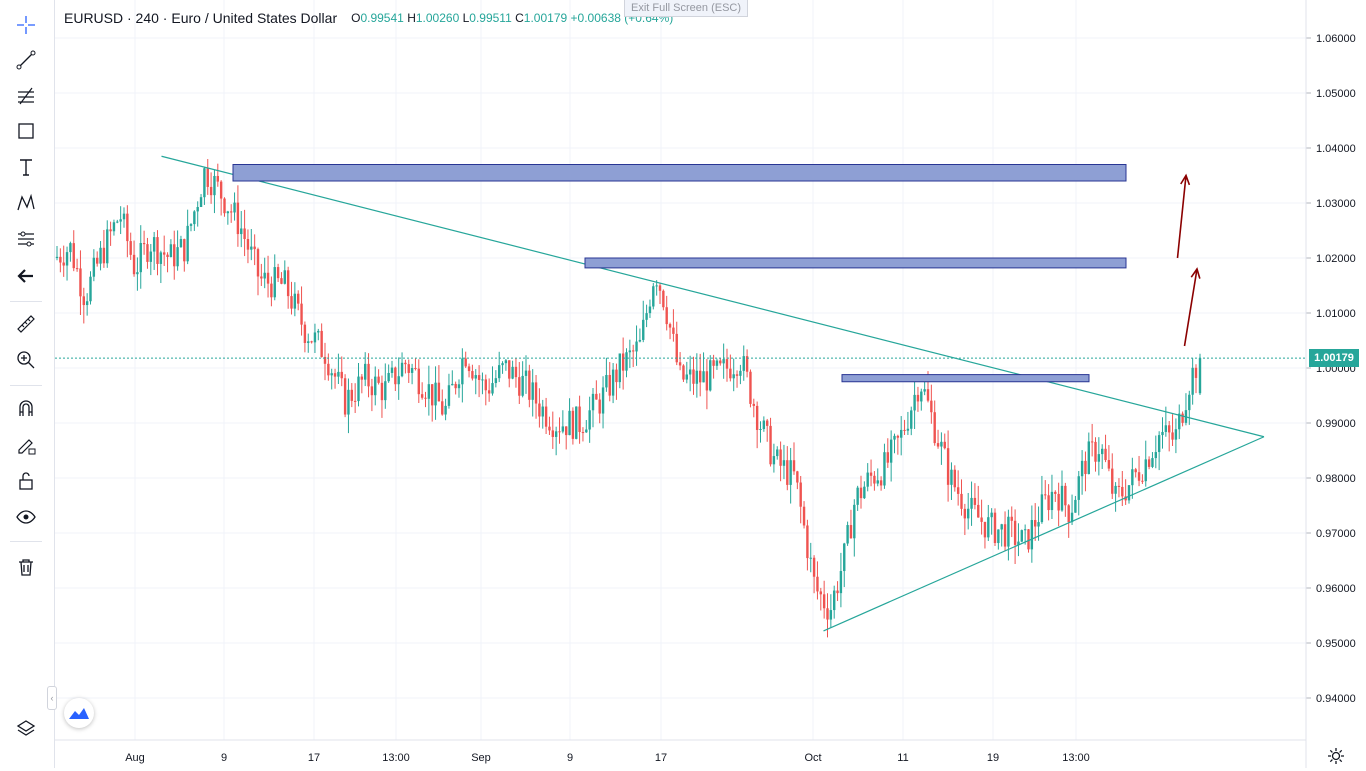 The image size is (1366, 771). I want to click on y-tick-label: 1.04000, so click(1336, 149).